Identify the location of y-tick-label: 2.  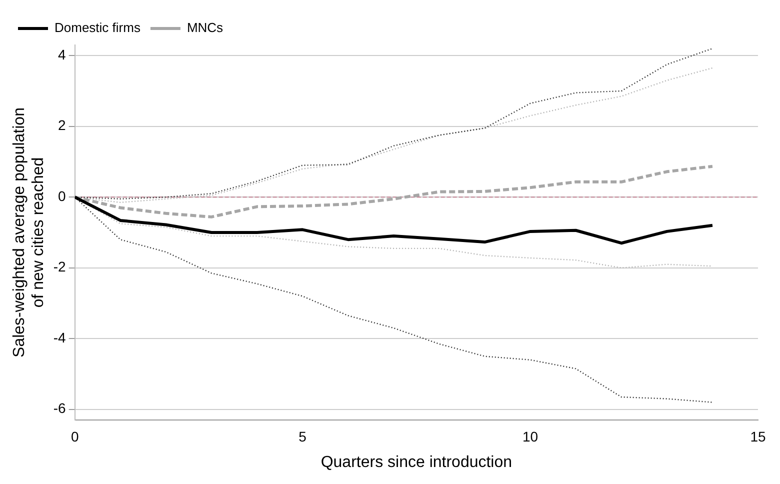
(62, 125).